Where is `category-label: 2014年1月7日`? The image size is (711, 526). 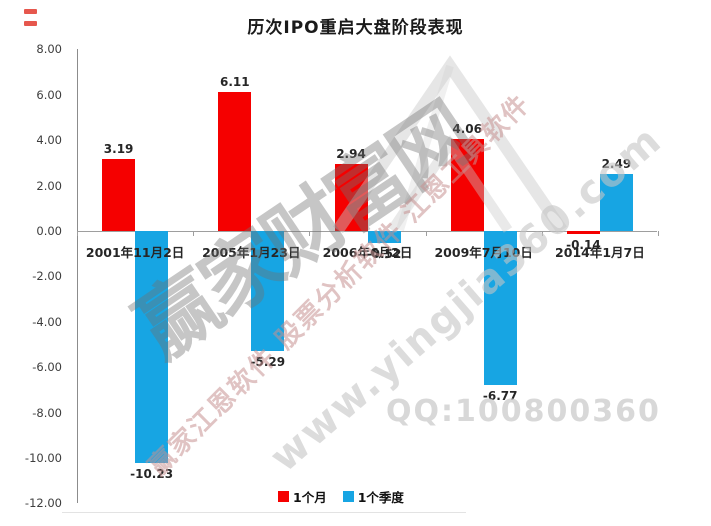
category-label: 2014年1月7日 is located at coordinates (600, 252).